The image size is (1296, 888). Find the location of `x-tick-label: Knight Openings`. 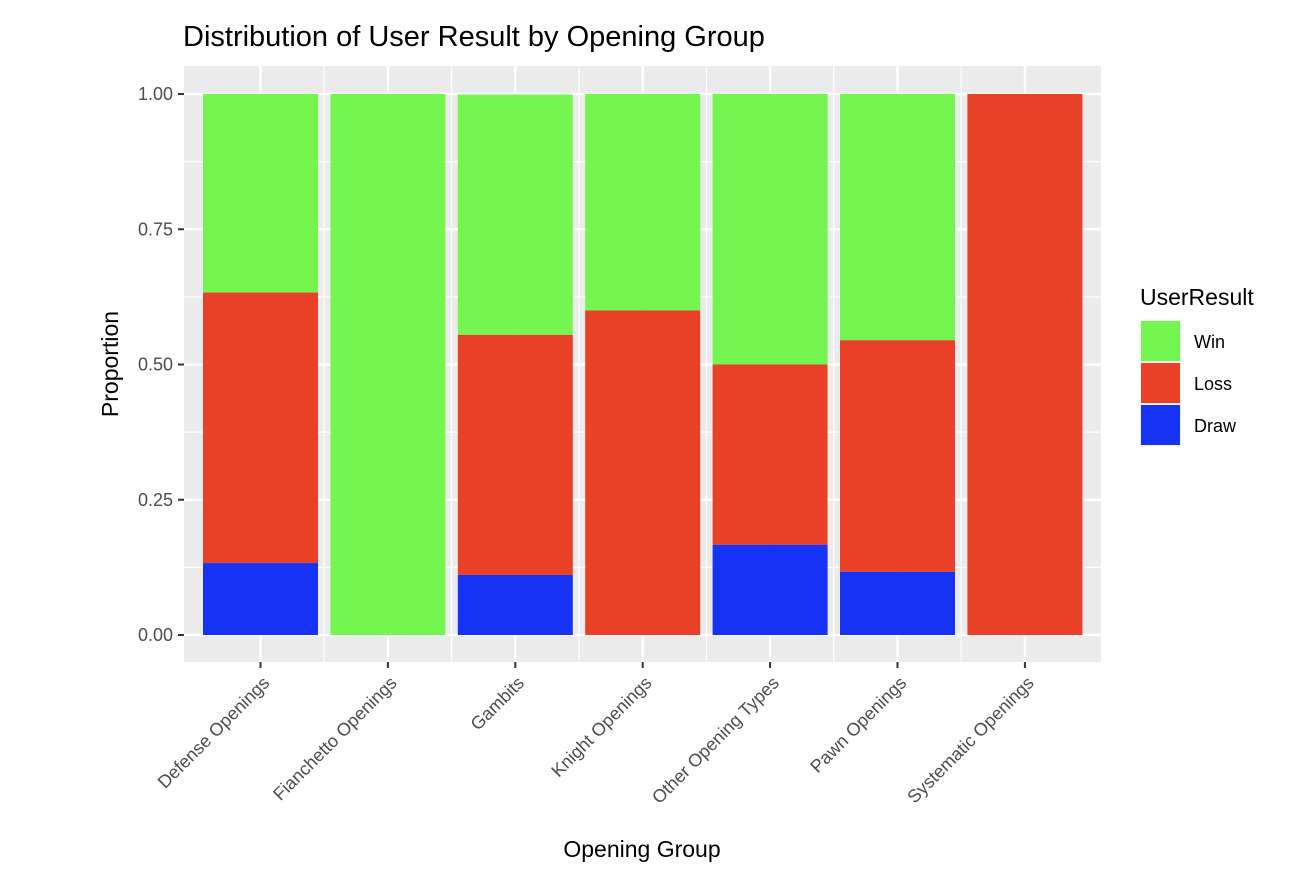

x-tick-label: Knight Openings is located at coordinates (601, 727).